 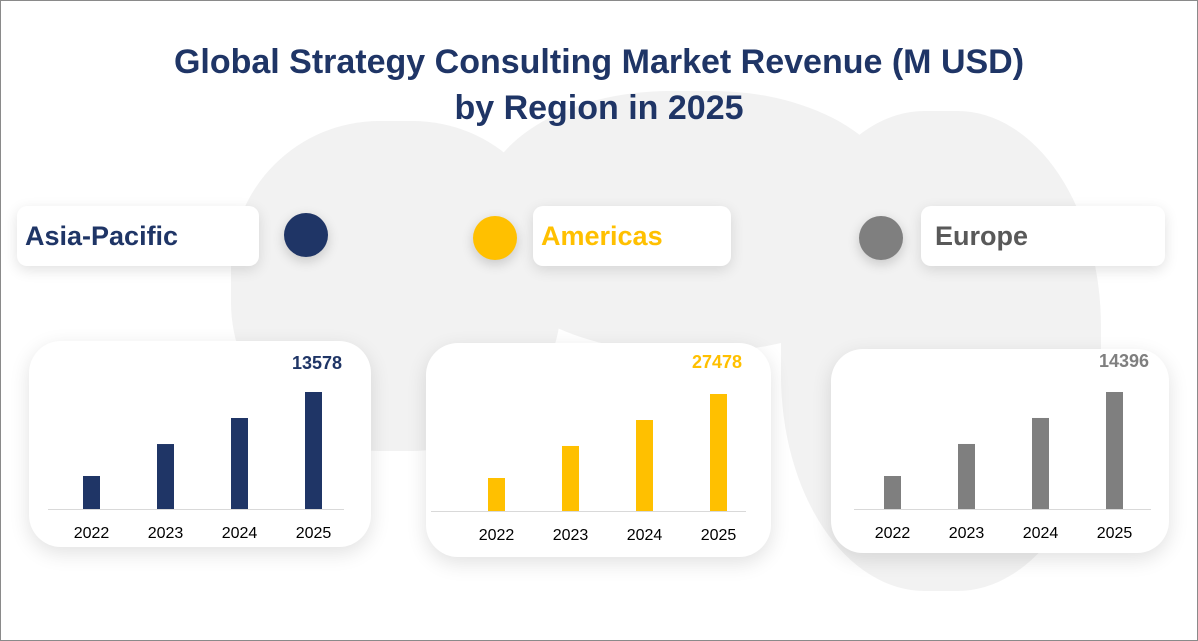 I want to click on data-label: 13578, so click(x=317, y=363).